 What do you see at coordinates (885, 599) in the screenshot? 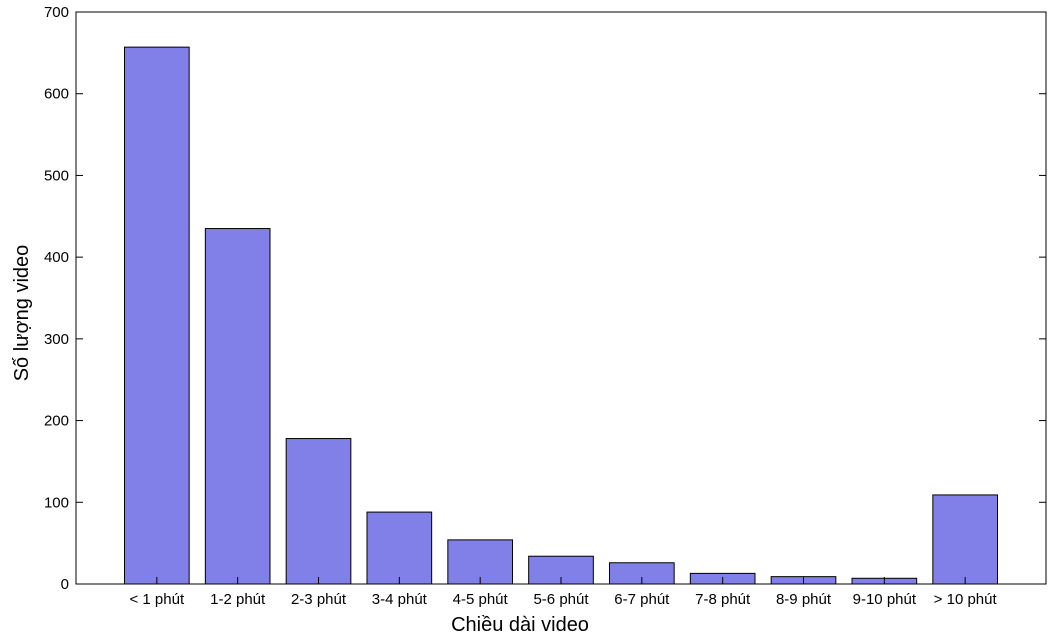
I see `x-tick-label: 9-10 phút` at bounding box center [885, 599].